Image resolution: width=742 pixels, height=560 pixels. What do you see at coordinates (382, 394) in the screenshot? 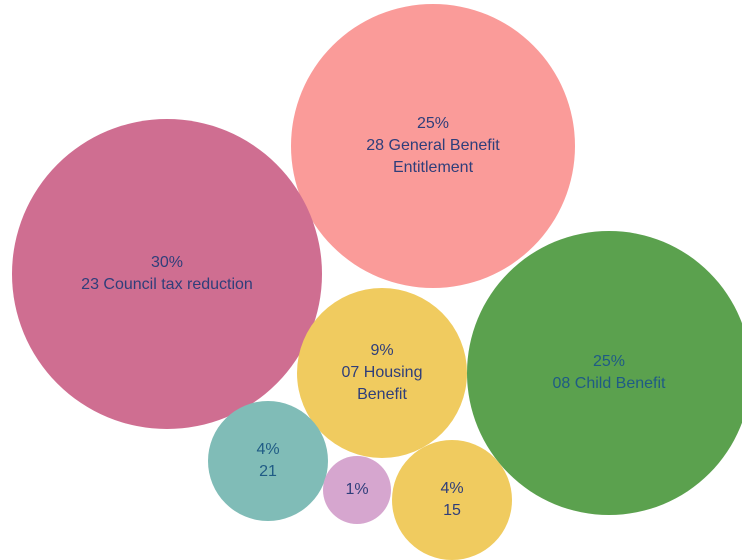
I see `bubble-4-label: Benefit` at bounding box center [382, 394].